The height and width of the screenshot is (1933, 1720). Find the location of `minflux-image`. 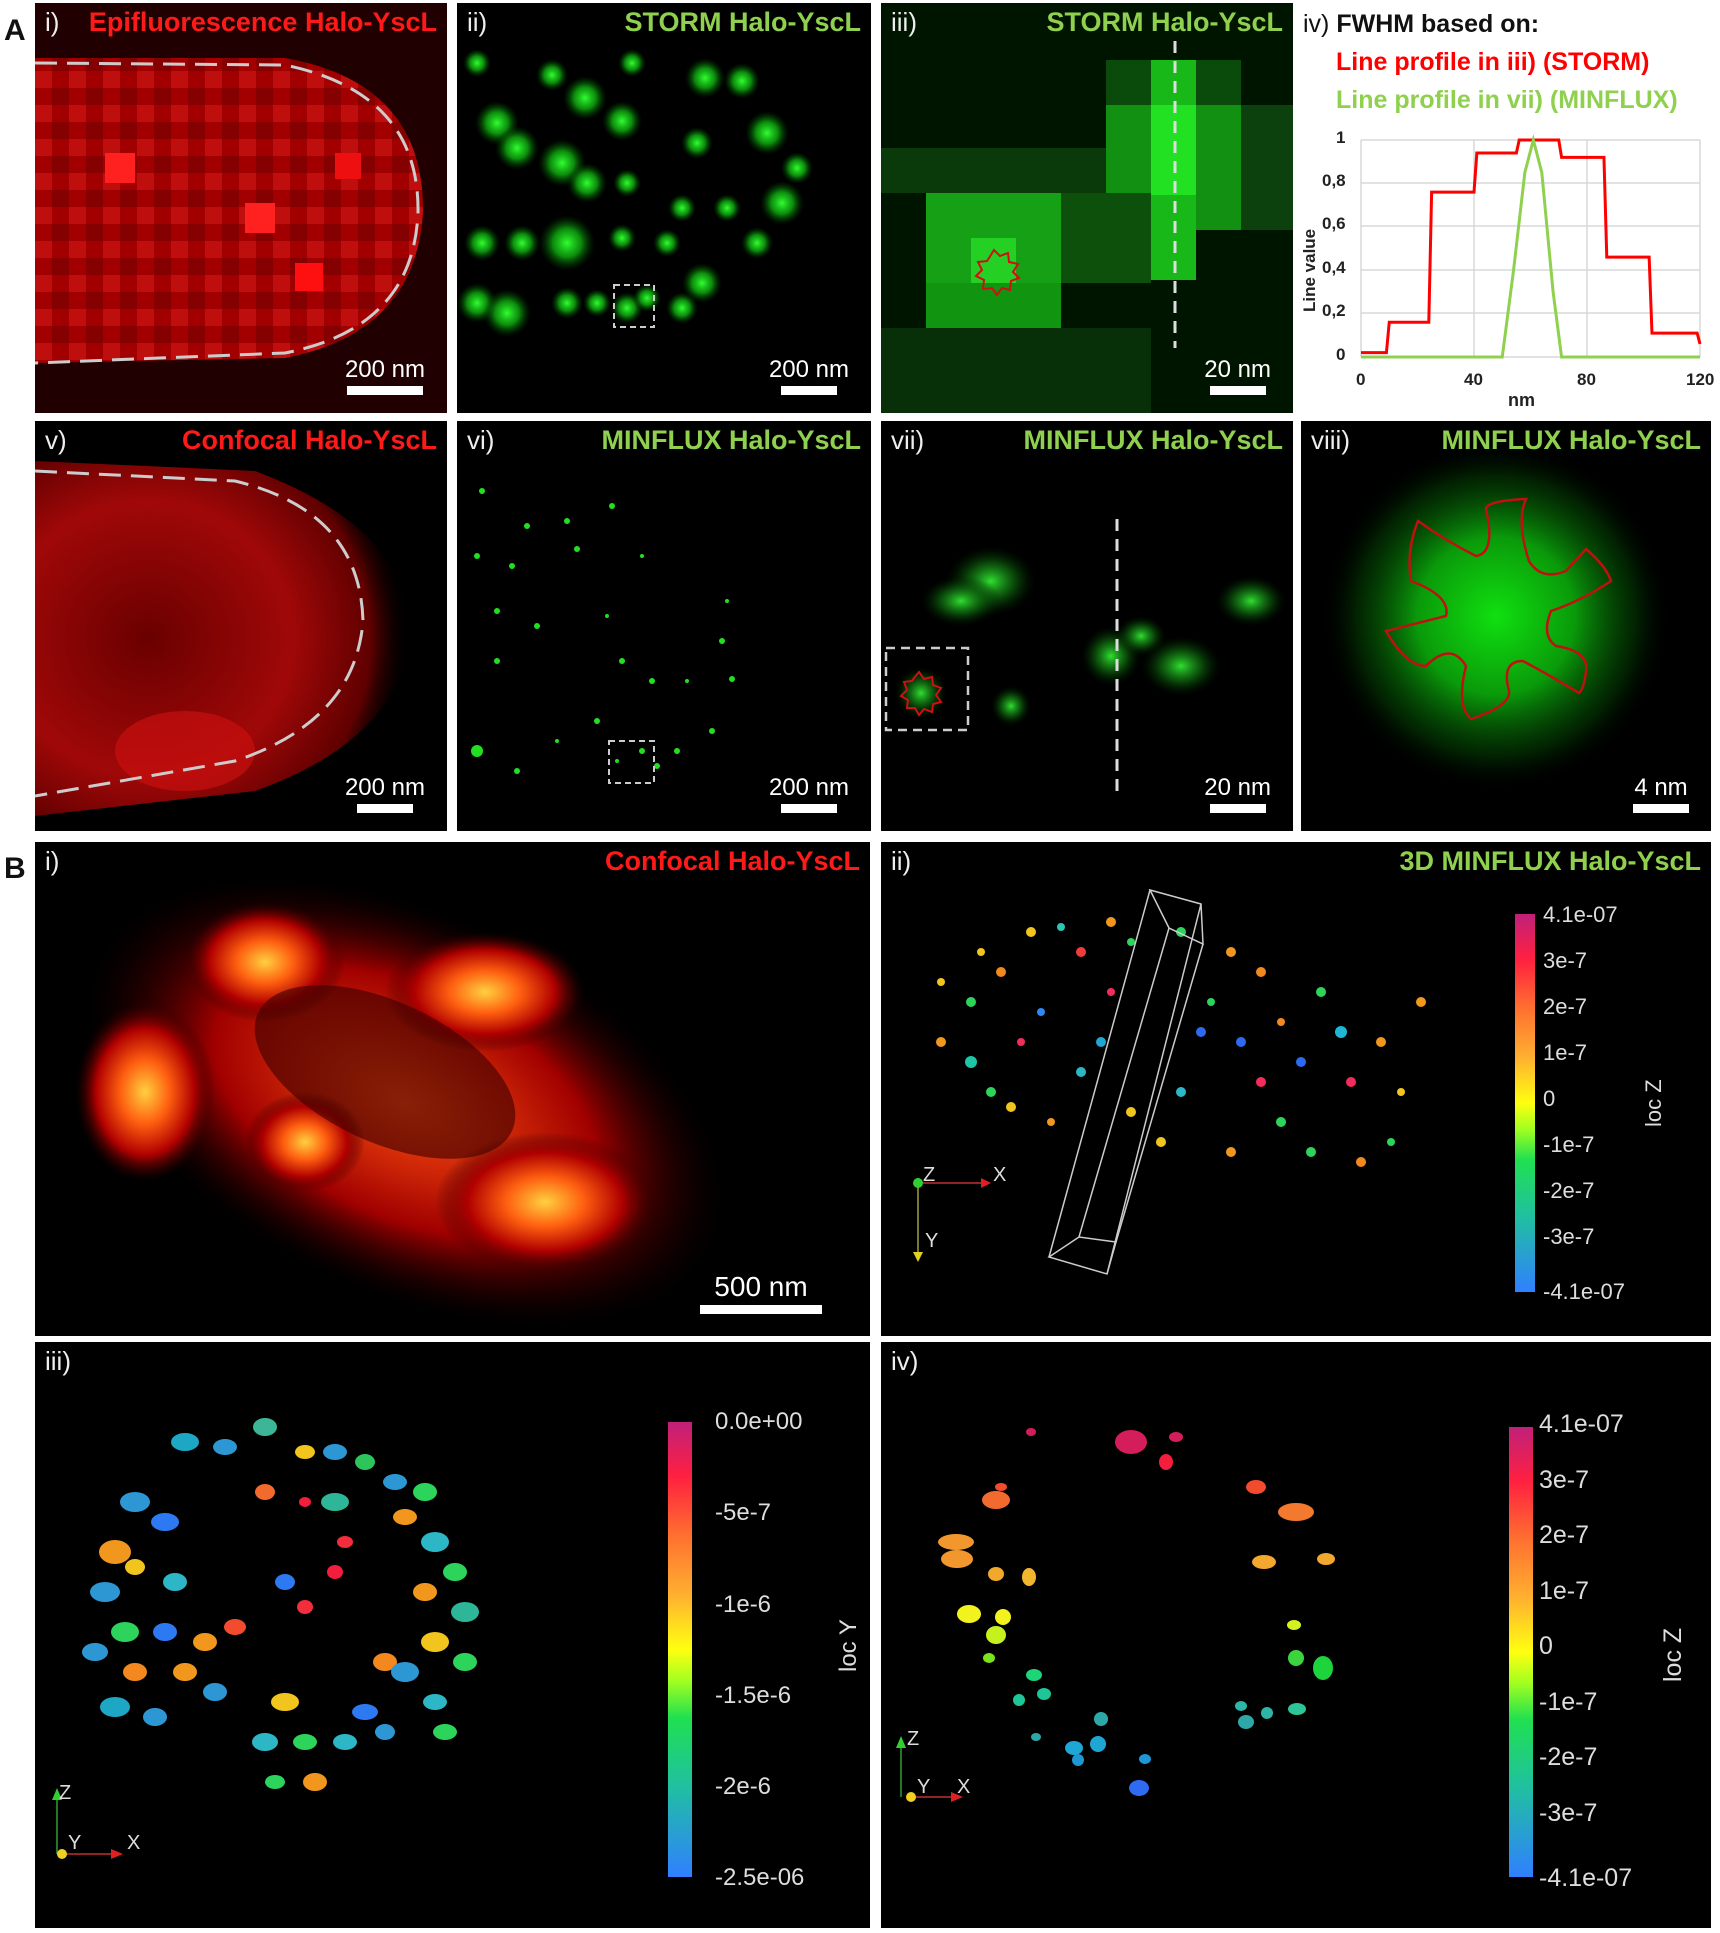

minflux-image is located at coordinates (603, 636).